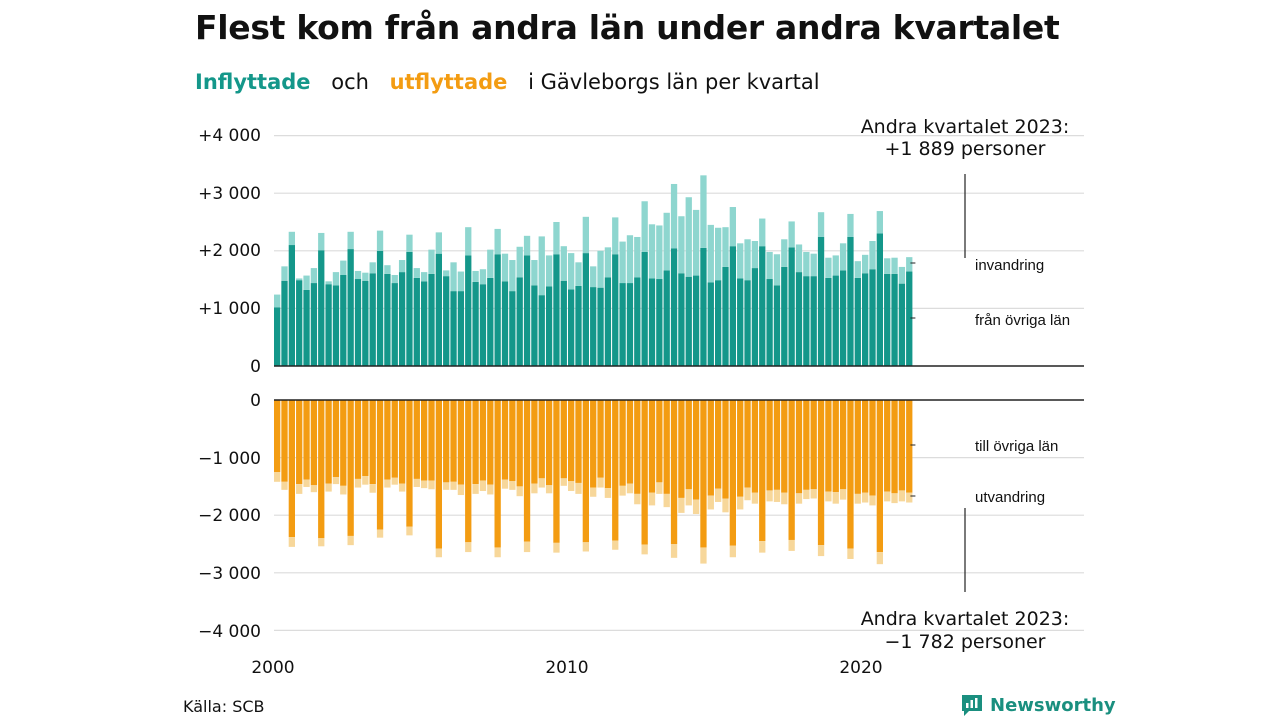 This screenshot has height=720, width=1280. Describe the element at coordinates (972, 705) in the screenshot. I see `newsworthy-icon` at that location.